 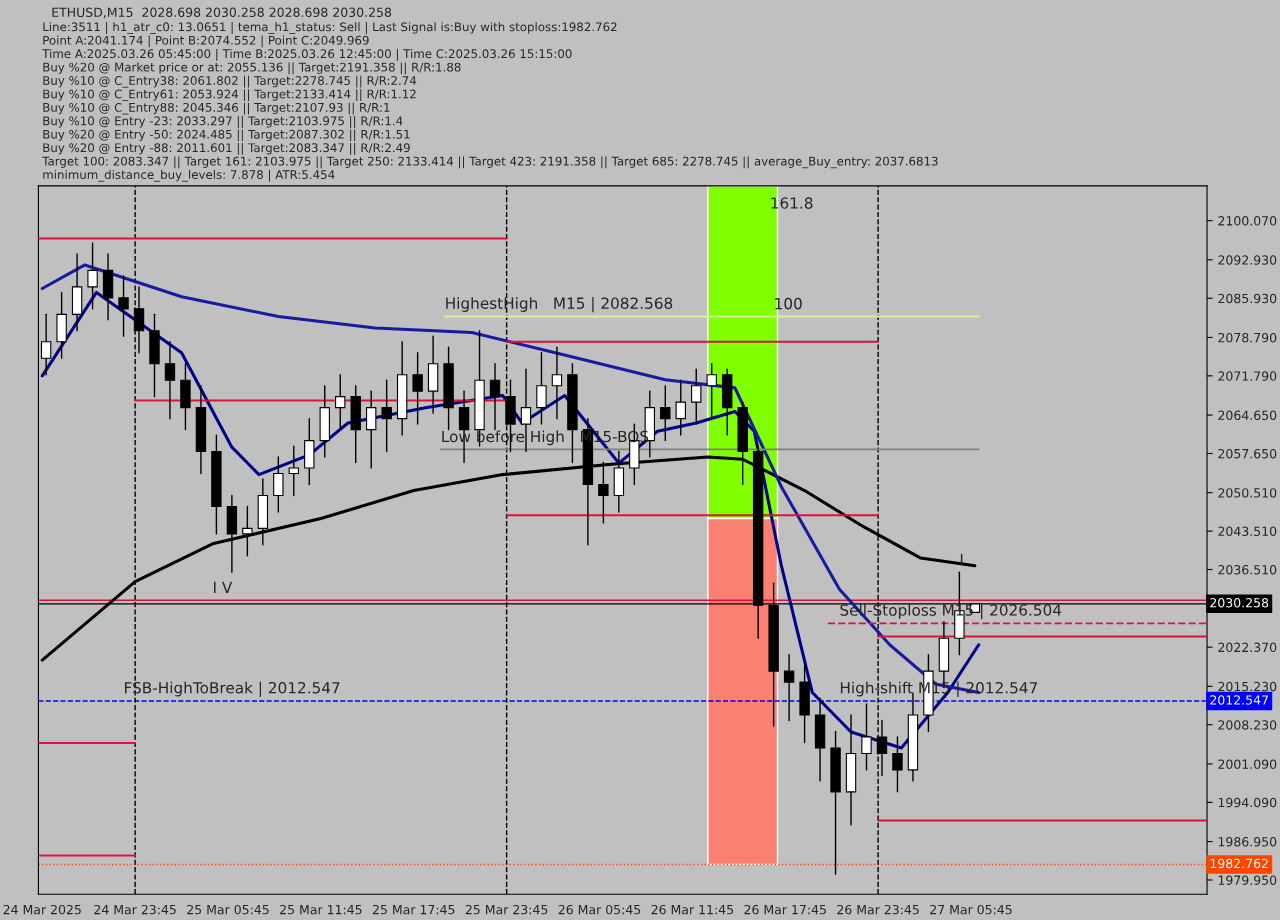 I want to click on y-tick-label: 2050.510, so click(x=1247, y=493).